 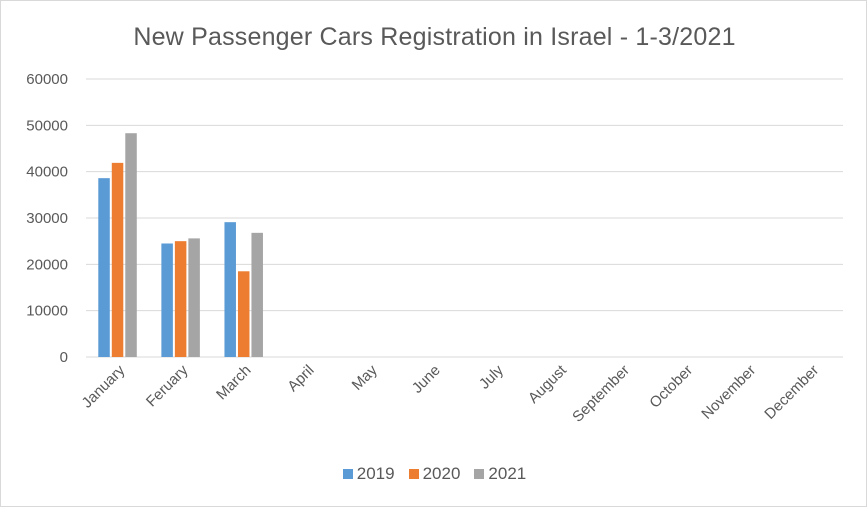 I want to click on bars, so click(x=180, y=245).